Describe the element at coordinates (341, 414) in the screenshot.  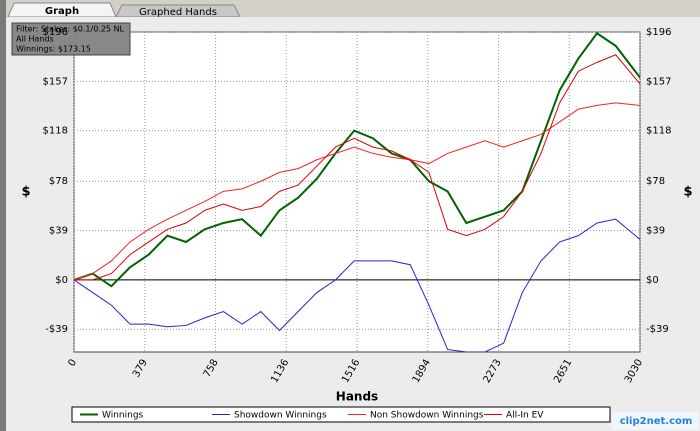
I see `legend` at that location.